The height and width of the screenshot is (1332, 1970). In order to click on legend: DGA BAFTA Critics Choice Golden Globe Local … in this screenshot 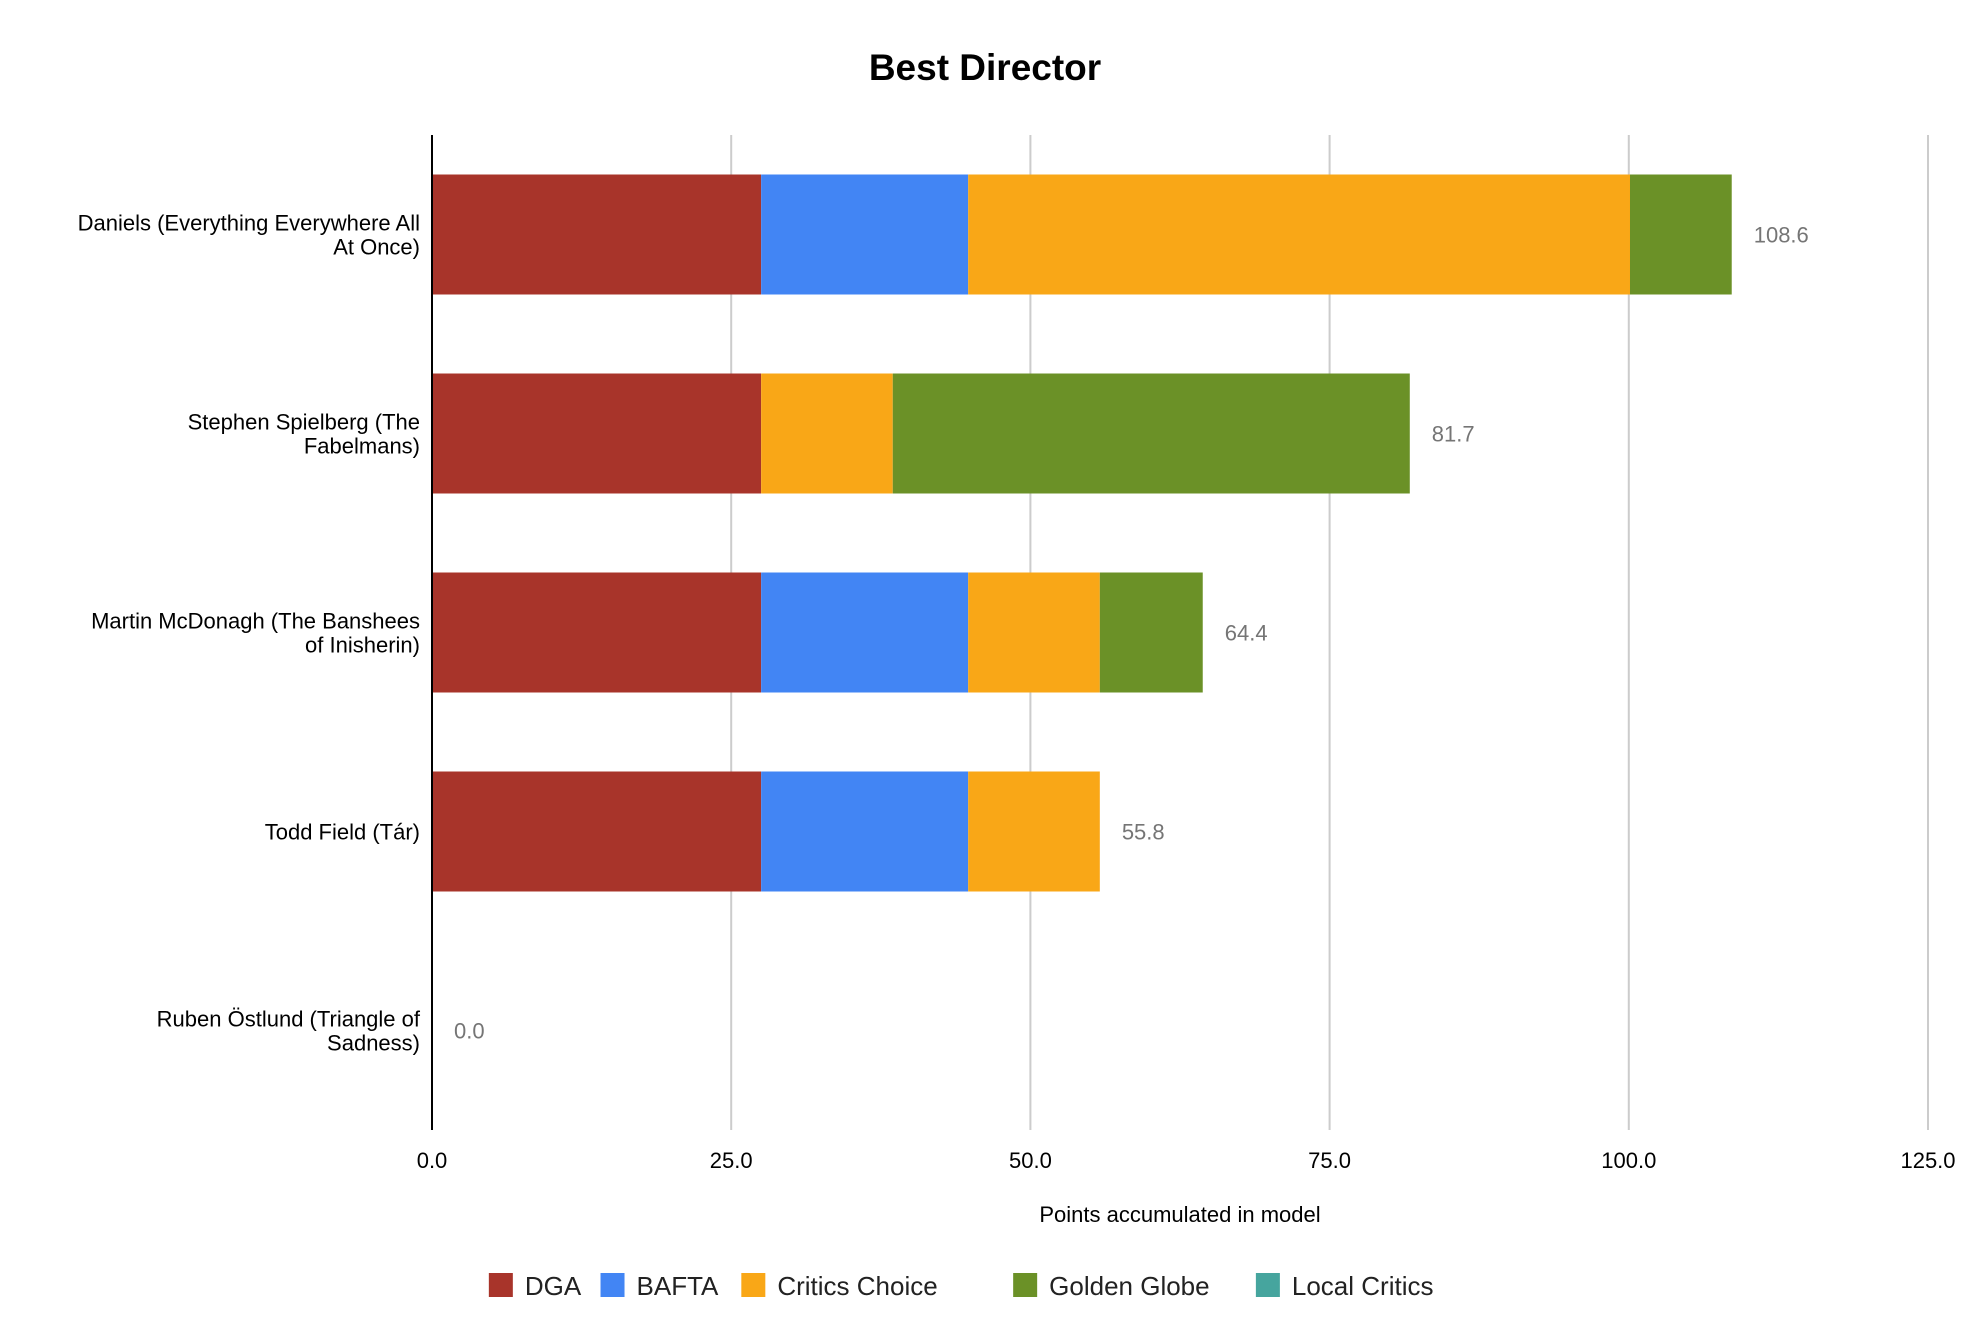, I will do `click(961, 1286)`.